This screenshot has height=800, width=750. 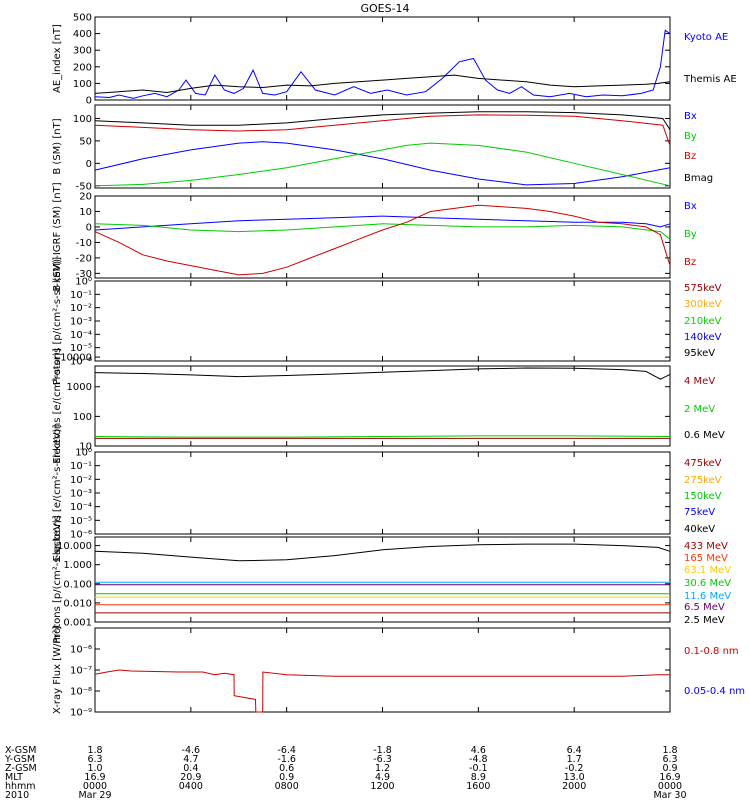 I want to click on legend-entry: 75keV, so click(x=699, y=512).